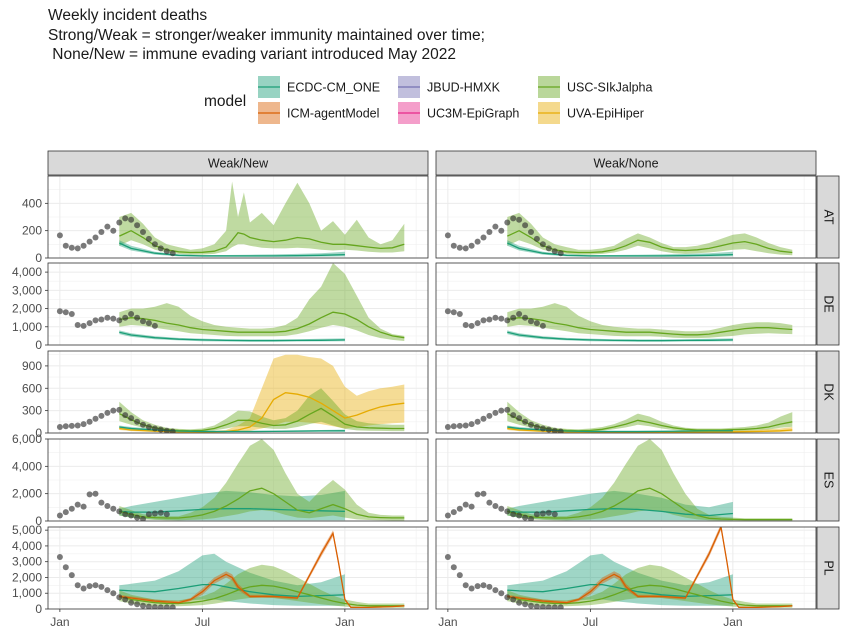  What do you see at coordinates (27, 327) in the screenshot?
I see `y-tick-label: 1,000` at bounding box center [27, 327].